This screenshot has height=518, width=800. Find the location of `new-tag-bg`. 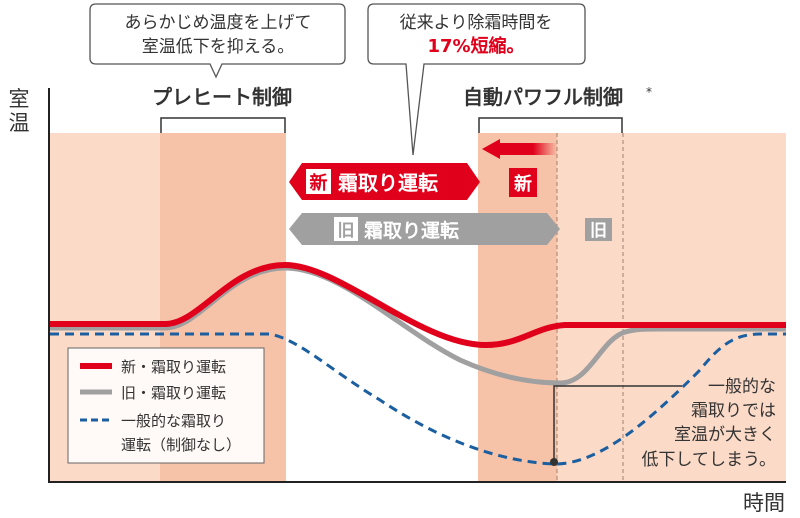

new-tag-bg is located at coordinates (523, 182).